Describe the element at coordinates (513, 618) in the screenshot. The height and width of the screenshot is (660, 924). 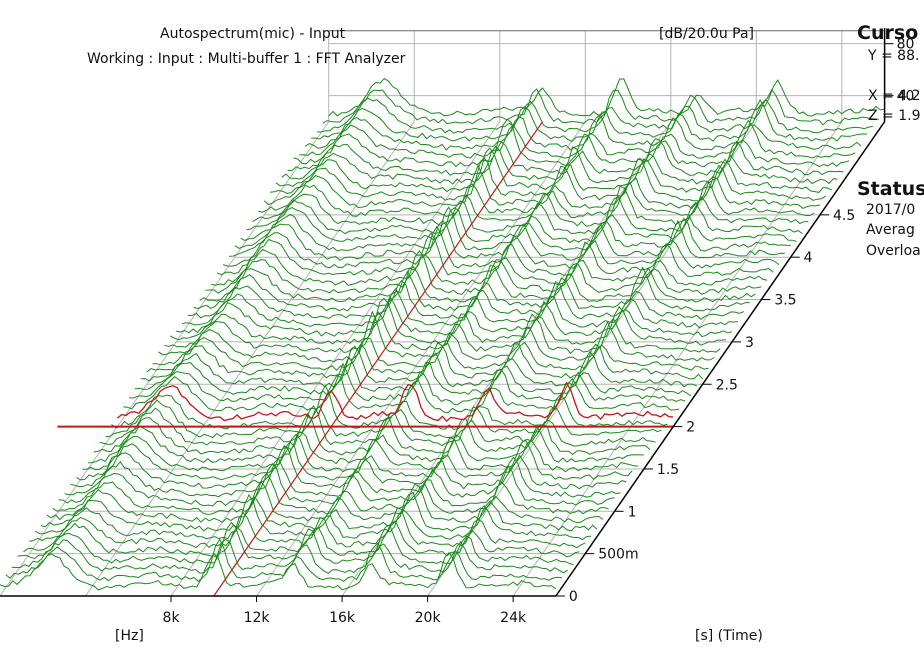
I see `x-tick-label: 24k` at that location.